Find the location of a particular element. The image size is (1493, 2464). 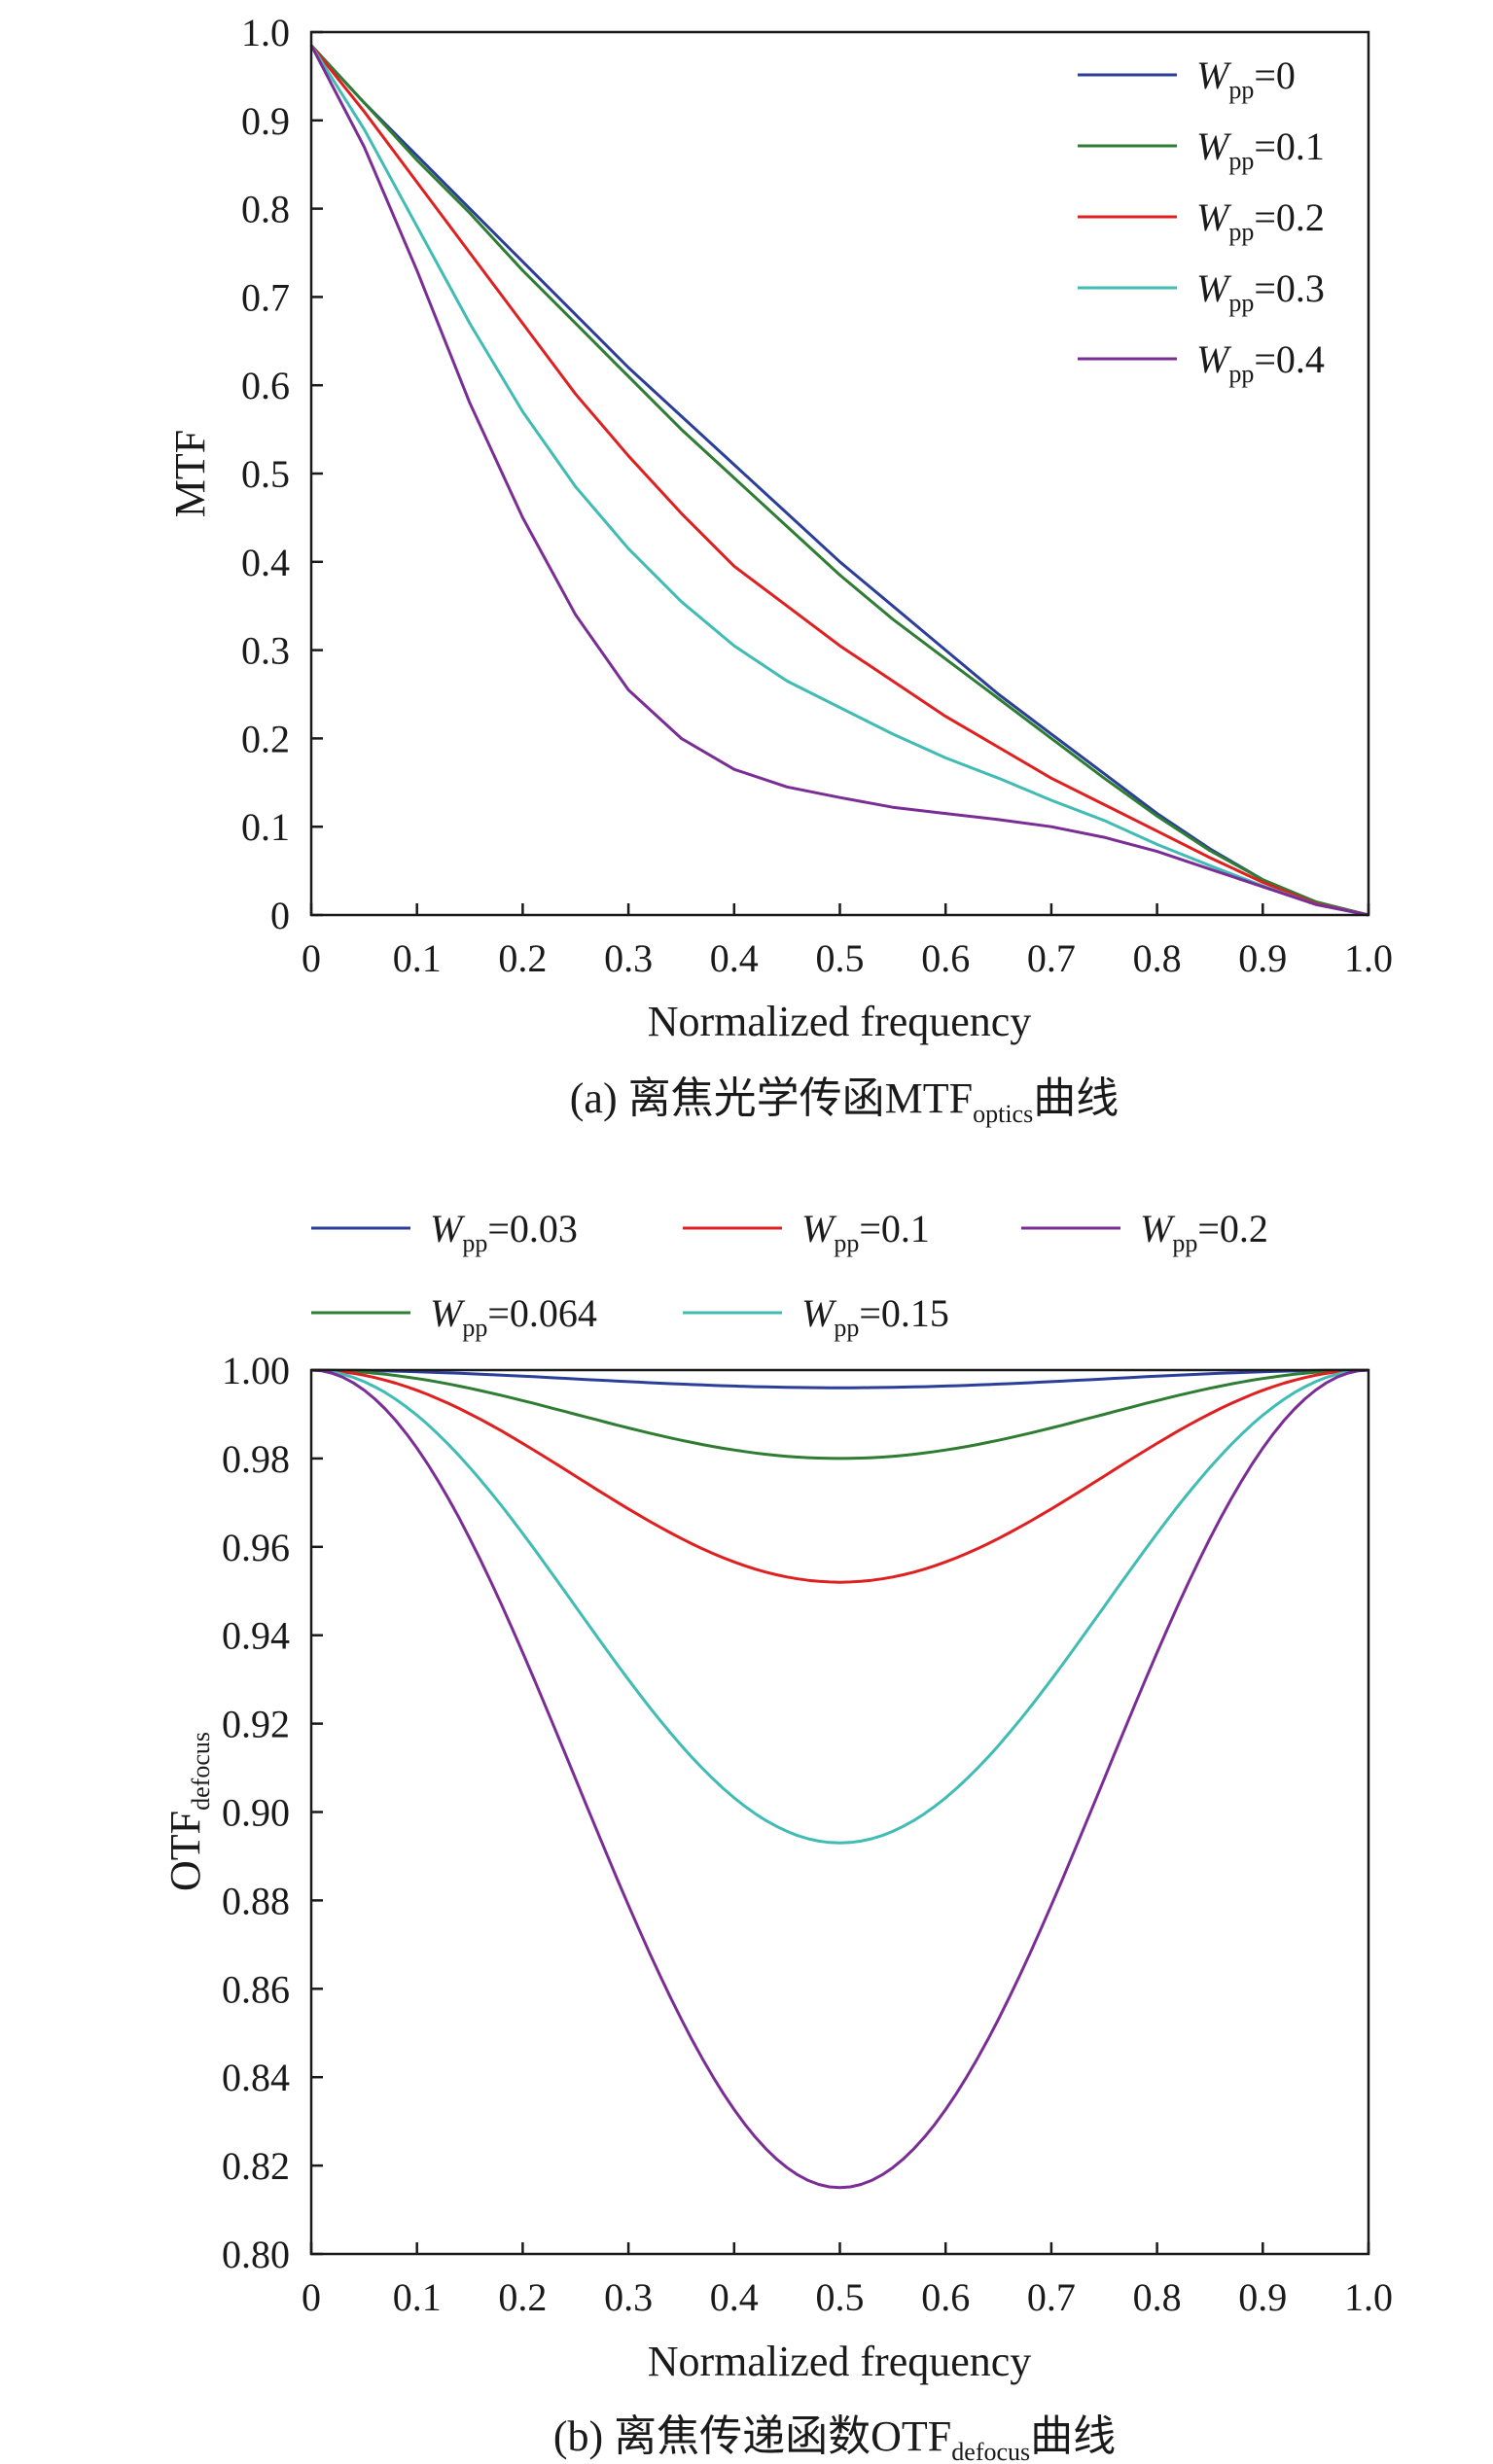

chart-b-y-tick-label: 0.96 is located at coordinates (256, 1547).